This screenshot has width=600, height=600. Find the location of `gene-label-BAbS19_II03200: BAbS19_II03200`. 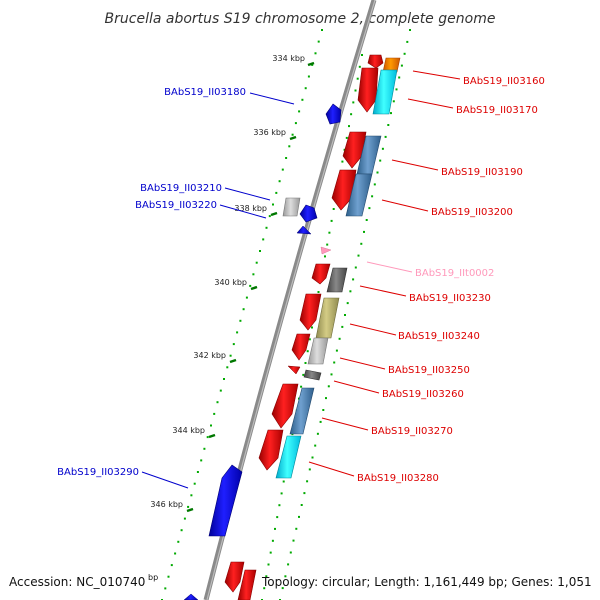

gene-label-BAbS19_II03200: BAbS19_II03200 is located at coordinates (472, 212).